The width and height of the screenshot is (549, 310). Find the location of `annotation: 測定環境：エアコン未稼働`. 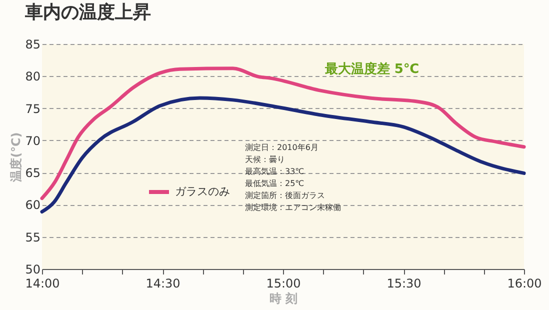

annotation: 測定環境：エアコン未稼働 is located at coordinates (293, 207).